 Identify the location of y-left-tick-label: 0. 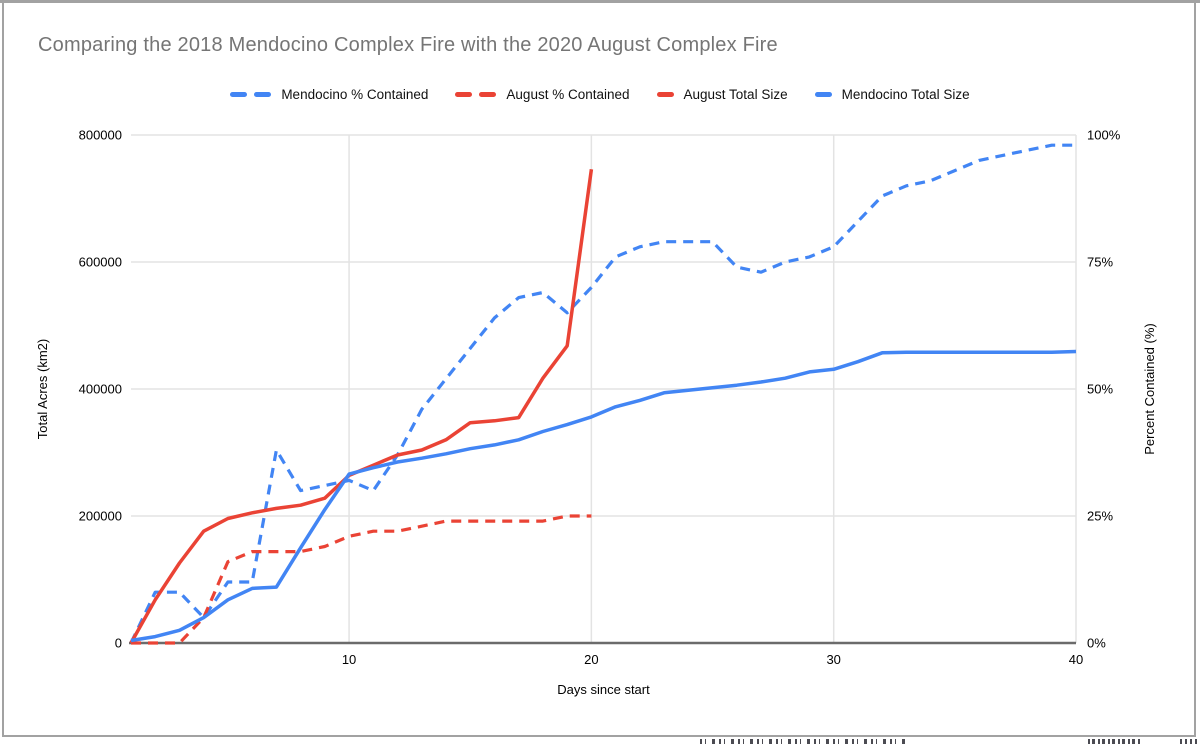
(118, 643).